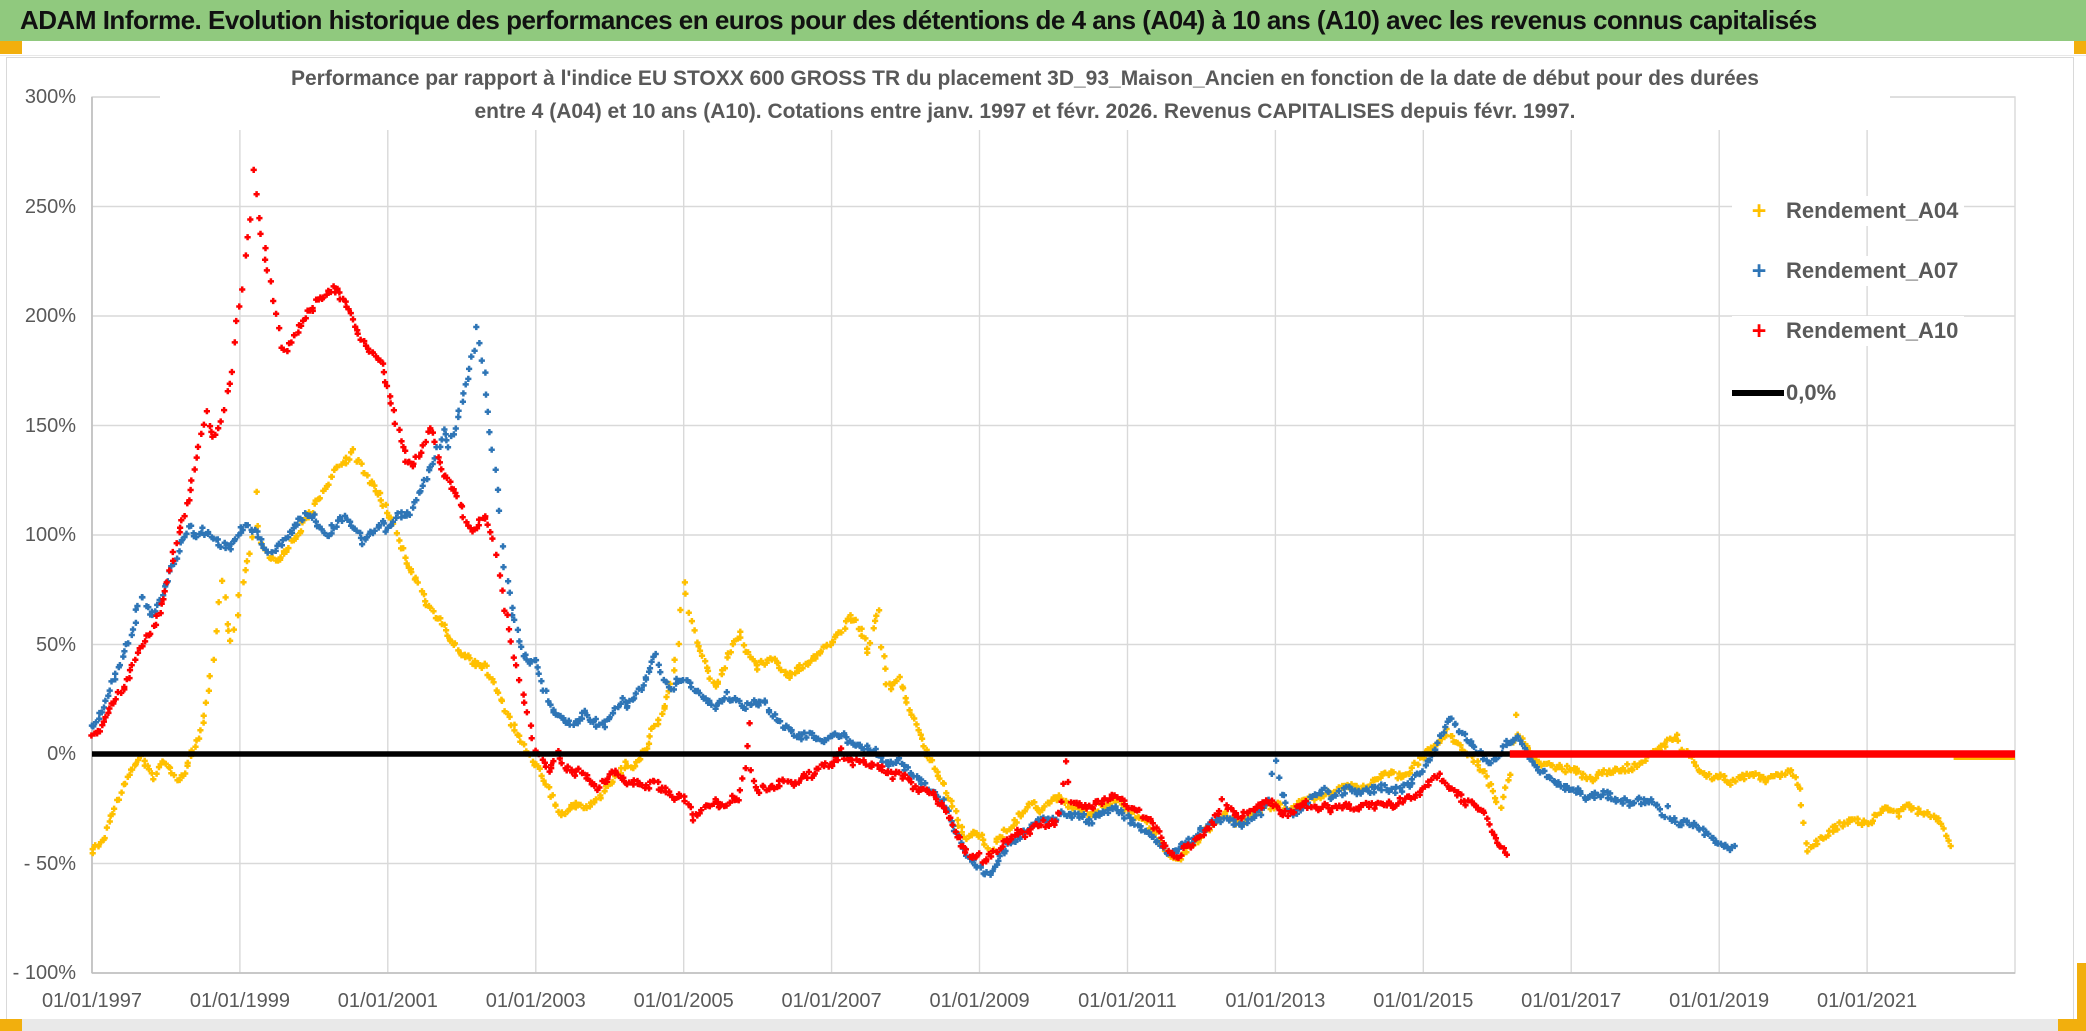  I want to click on y-tick-label: - 50%, so click(49, 863).